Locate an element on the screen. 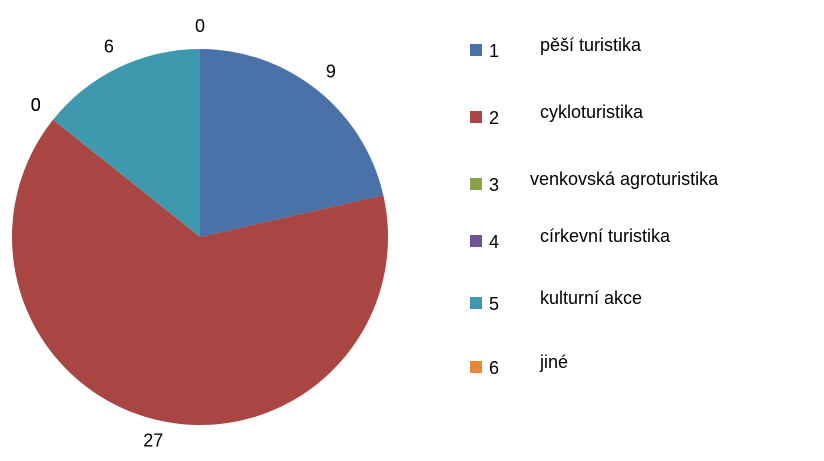 The height and width of the screenshot is (461, 824). legend-number: 5 is located at coordinates (494, 304).